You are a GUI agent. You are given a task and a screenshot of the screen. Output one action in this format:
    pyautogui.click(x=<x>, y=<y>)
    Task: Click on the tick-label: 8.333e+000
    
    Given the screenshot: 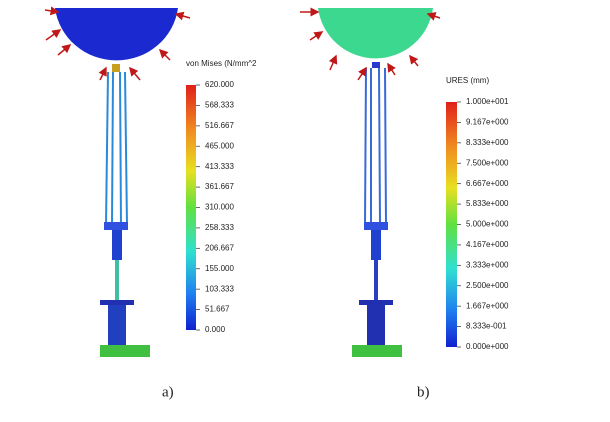 What is the action you would take?
    pyautogui.click(x=487, y=142)
    